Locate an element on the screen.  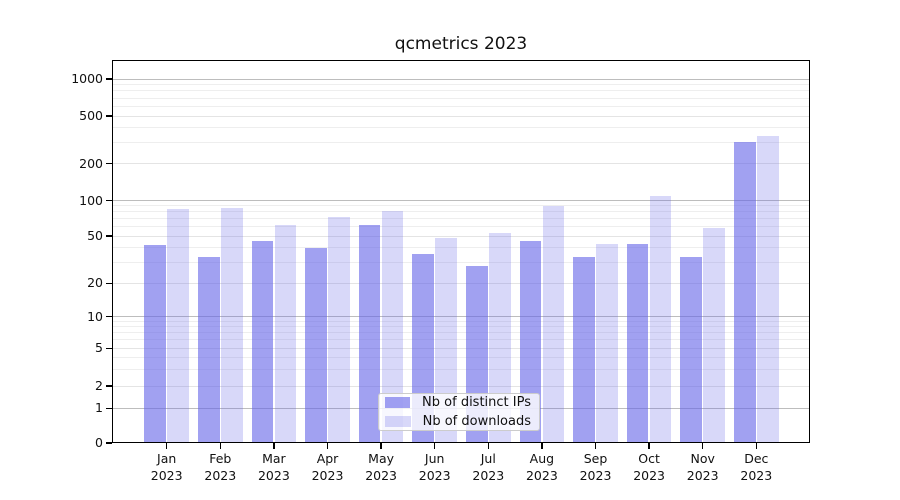
y-axis-tick-label-1000: 1000 is located at coordinates (87, 78).